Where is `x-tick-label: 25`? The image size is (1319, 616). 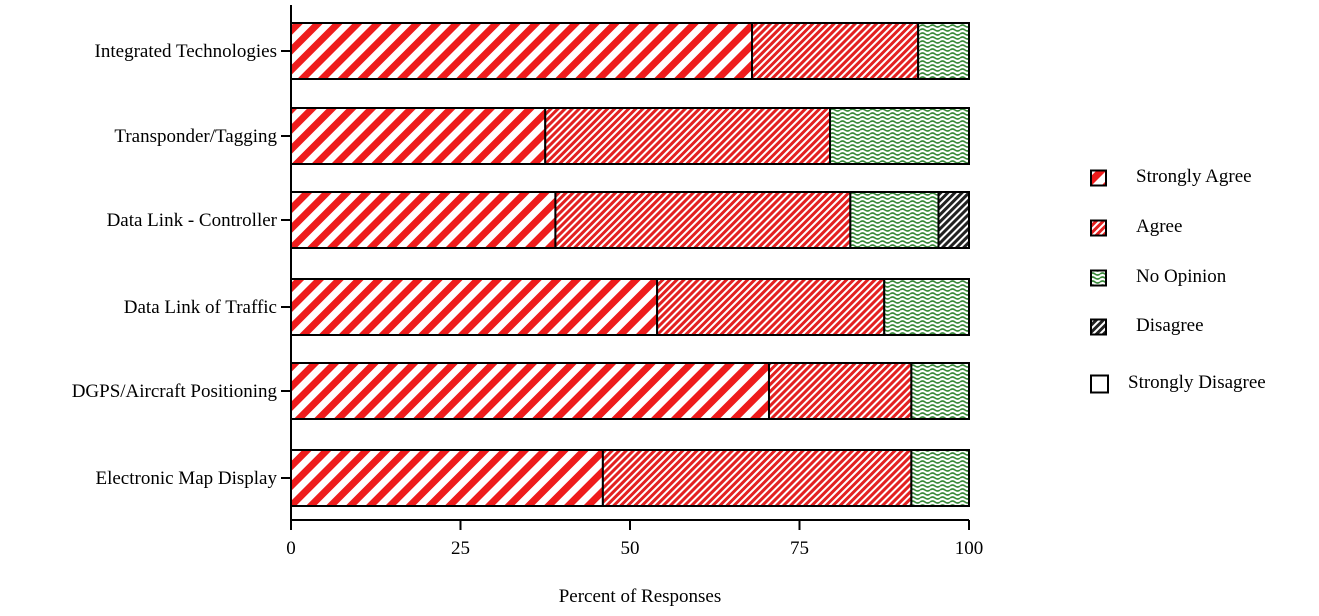
x-tick-label: 25 is located at coordinates (460, 548).